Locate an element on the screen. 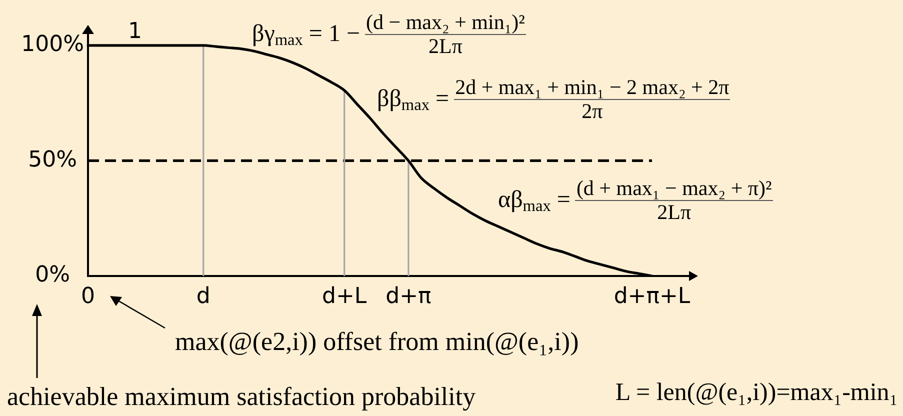 Image resolution: width=903 pixels, height=416 pixels. annotation: (d + max₁ − max₂ + π)² is located at coordinates (674, 189).